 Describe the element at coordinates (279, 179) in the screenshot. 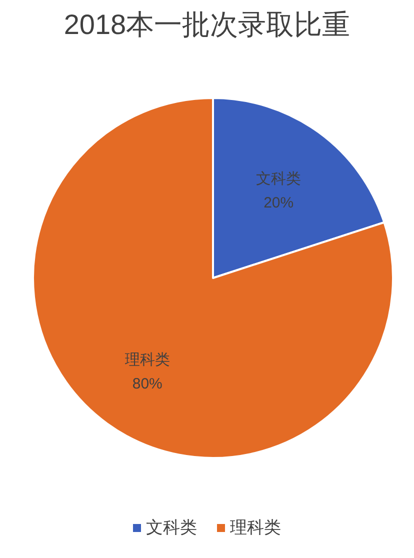

I see `slice-label: 文科类` at that location.